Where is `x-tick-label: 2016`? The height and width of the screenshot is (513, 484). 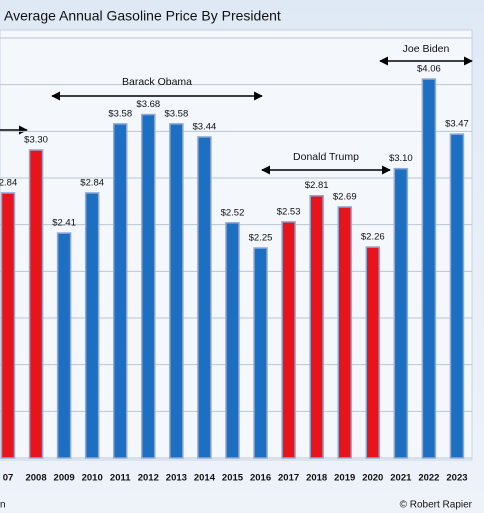
x-tick-label: 2016 is located at coordinates (260, 478).